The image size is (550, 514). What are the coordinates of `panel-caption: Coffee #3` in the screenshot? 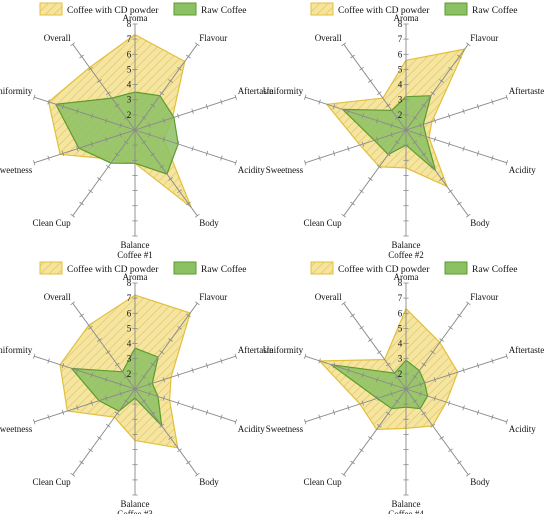 It's located at (135, 511).